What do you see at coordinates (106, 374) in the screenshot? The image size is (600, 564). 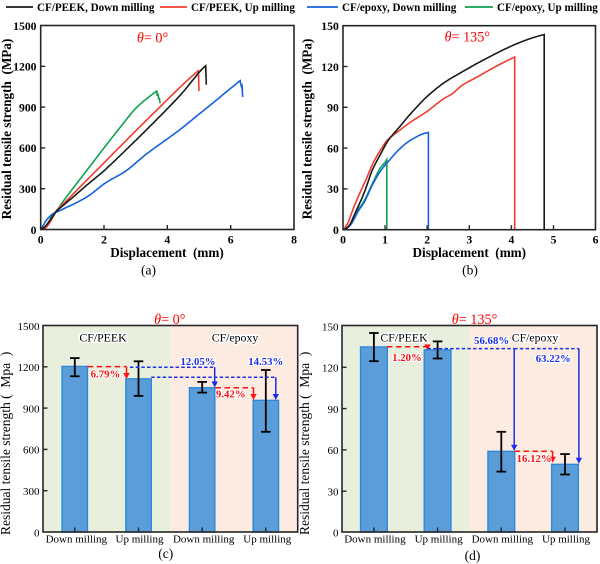 I see `svg-text: 6.79%` at bounding box center [106, 374].